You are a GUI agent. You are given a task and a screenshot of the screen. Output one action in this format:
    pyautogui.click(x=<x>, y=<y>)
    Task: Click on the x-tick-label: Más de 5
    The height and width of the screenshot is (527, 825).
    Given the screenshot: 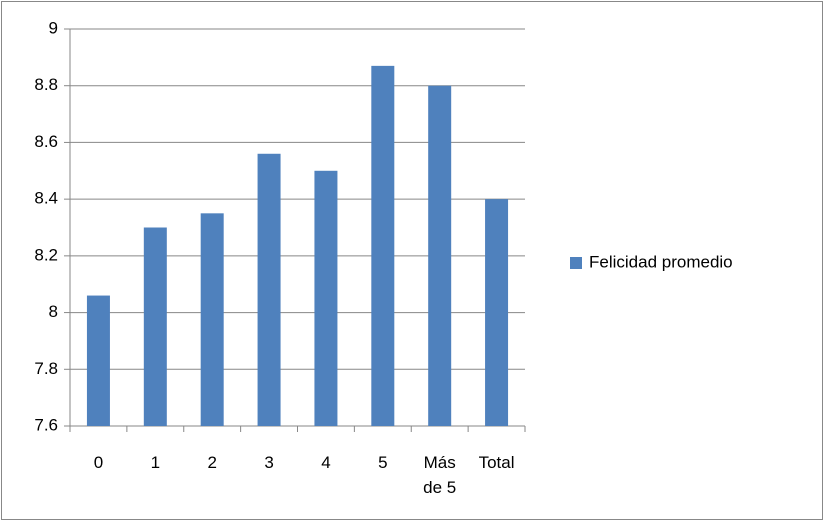 What is the action you would take?
    pyautogui.click(x=440, y=475)
    